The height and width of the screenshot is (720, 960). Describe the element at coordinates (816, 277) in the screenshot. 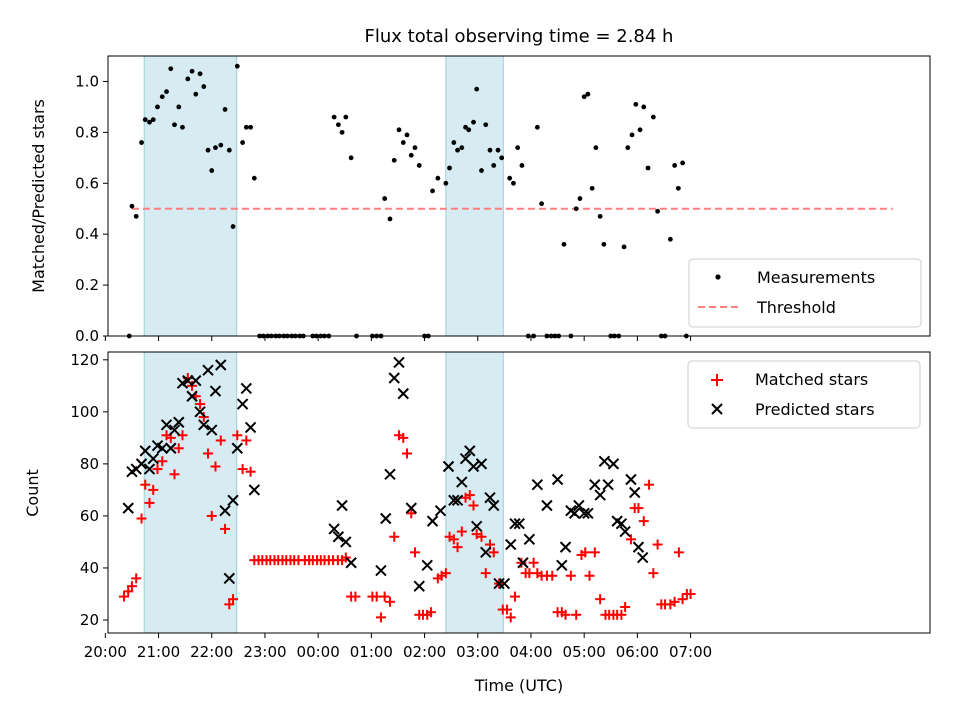

I see `legend-measurements-label: Measurements` at that location.